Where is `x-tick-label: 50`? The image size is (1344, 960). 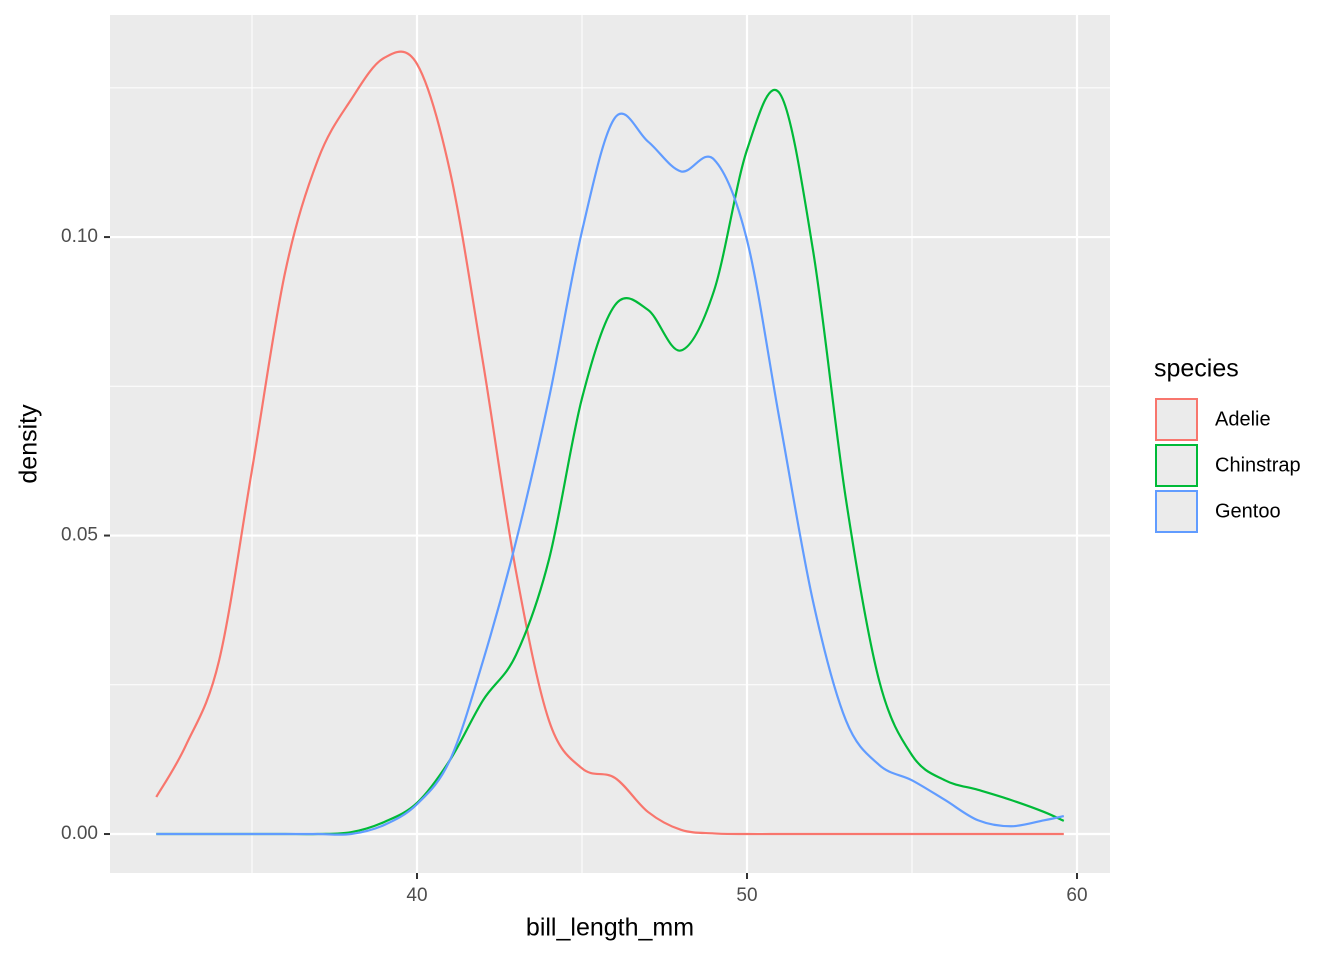
x-tick-label: 50 is located at coordinates (746, 895).